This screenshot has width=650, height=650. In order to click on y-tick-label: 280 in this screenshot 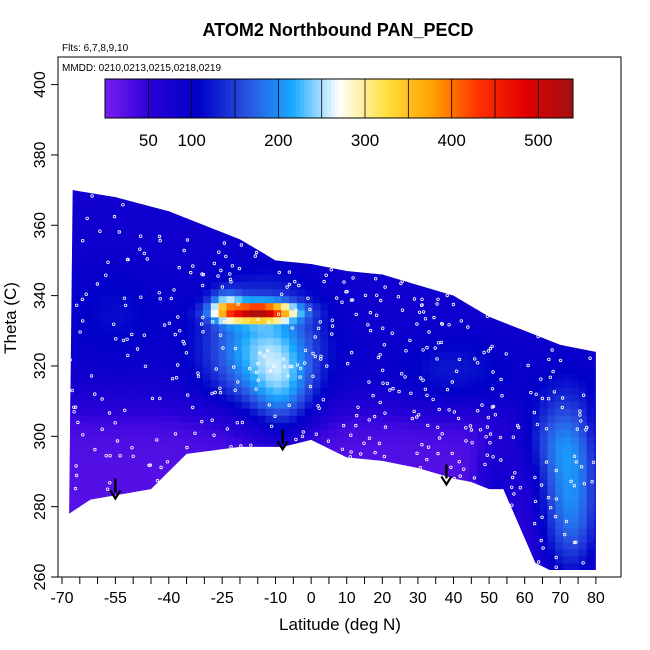, I will do `click(40, 506)`.